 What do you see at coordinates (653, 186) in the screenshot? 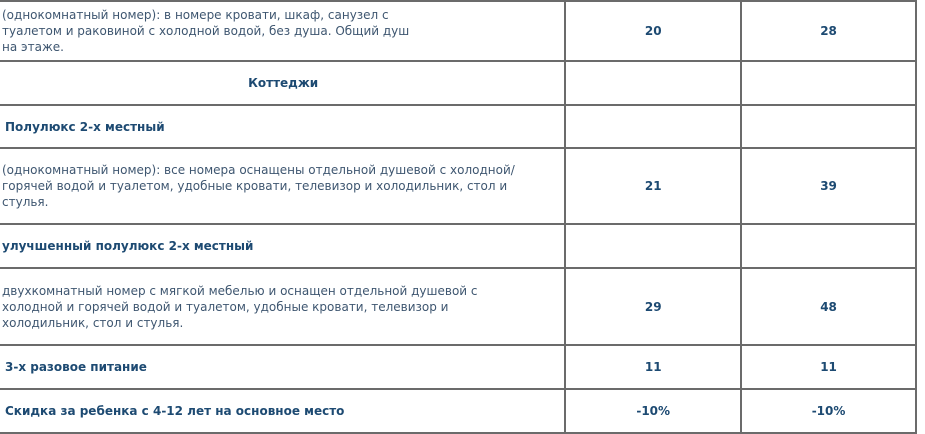
I see `price-cell: 21` at bounding box center [653, 186].